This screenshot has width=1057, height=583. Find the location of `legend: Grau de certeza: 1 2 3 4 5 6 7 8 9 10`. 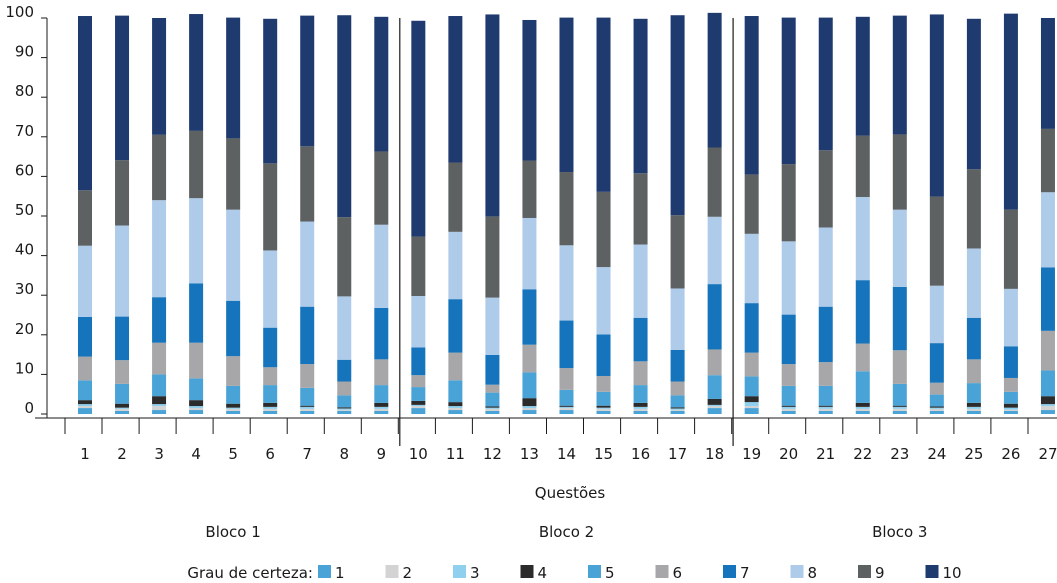

legend: Grau de certeza: 1 2 3 4 5 6 7 8 9 10 is located at coordinates (574, 573).